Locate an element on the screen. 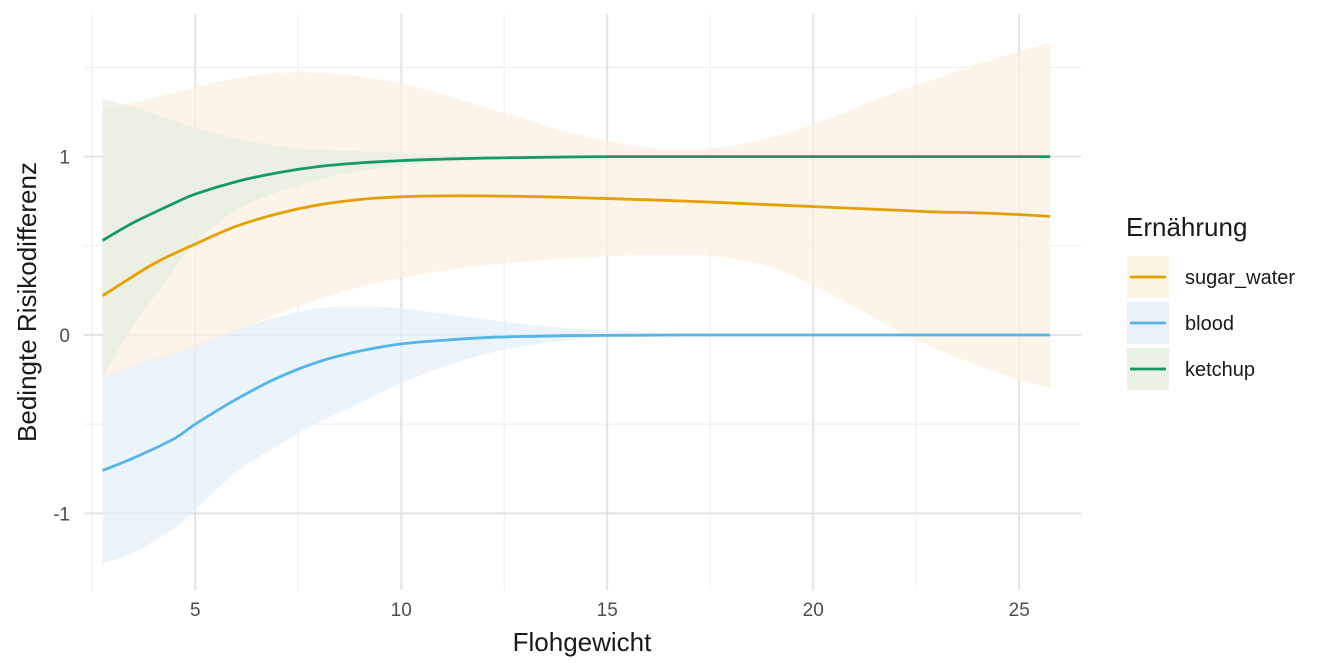 This screenshot has width=1344, height=672. legend-label-ketchup: ketchup is located at coordinates (1220, 370).